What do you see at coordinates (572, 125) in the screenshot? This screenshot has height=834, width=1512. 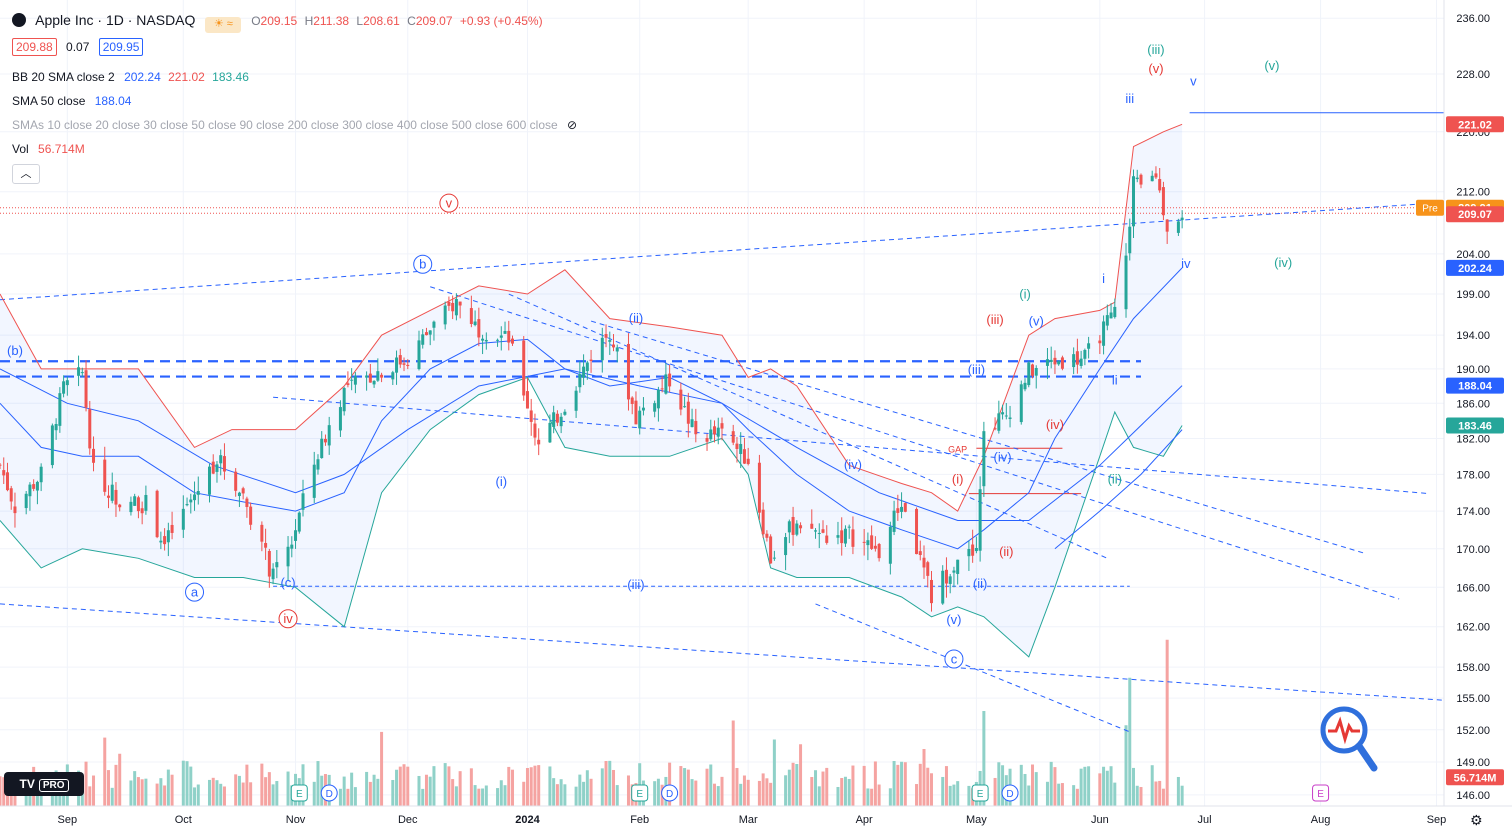 I see `eye-off-icon: ⊘` at bounding box center [572, 125].